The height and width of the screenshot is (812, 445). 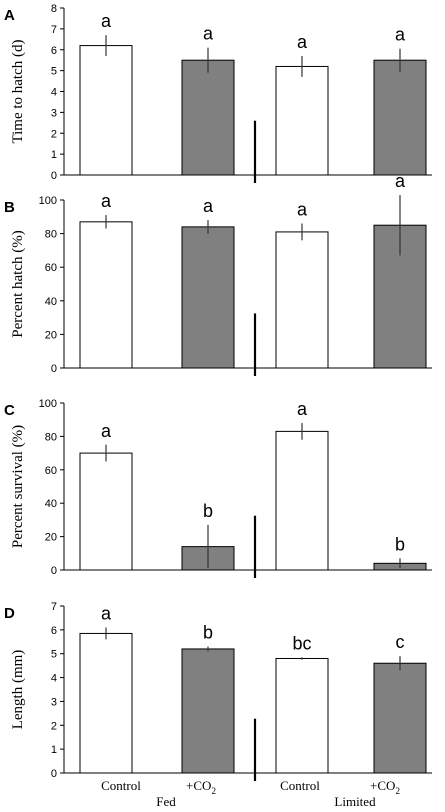 I want to click on panel-letter: B, so click(x=9, y=207).